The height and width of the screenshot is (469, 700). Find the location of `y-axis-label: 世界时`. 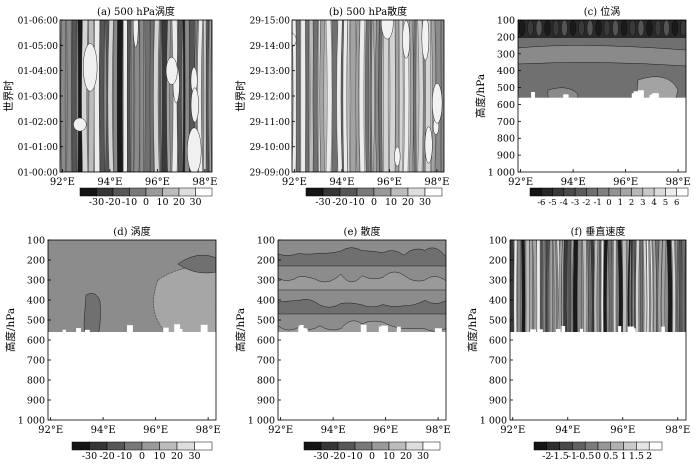

y-axis-label: 世界时 is located at coordinates (9, 96).